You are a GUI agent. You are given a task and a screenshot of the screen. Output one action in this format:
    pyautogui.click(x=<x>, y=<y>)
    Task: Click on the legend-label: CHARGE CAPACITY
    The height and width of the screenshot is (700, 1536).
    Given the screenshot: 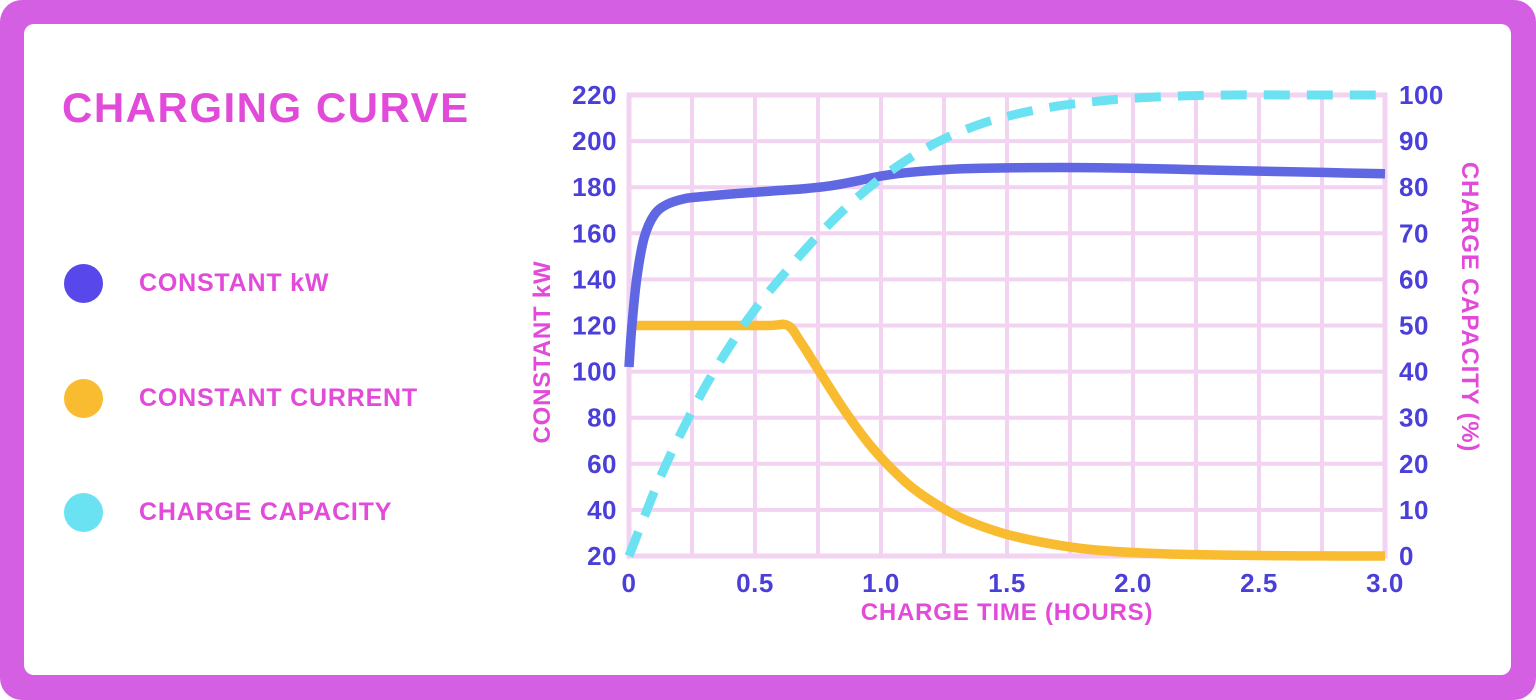 What is the action you would take?
    pyautogui.click(x=266, y=511)
    